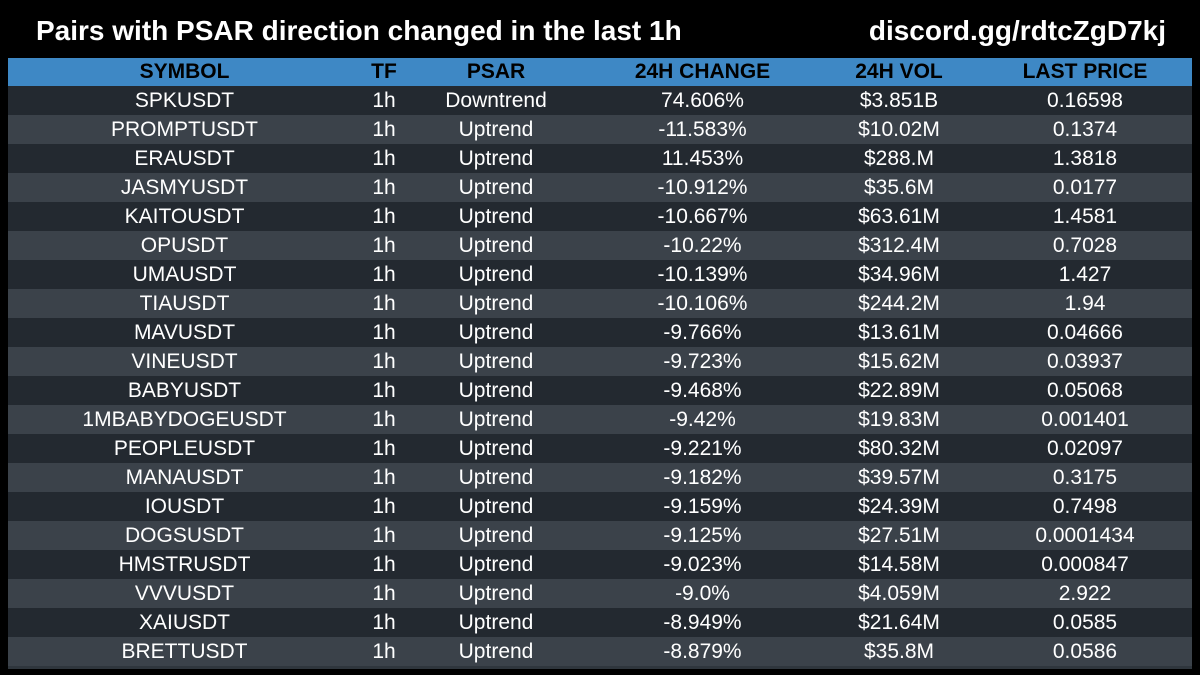 This screenshot has height=675, width=1200. What do you see at coordinates (702, 158) in the screenshot?
I see `cell-24h-change: 11.453%` at bounding box center [702, 158].